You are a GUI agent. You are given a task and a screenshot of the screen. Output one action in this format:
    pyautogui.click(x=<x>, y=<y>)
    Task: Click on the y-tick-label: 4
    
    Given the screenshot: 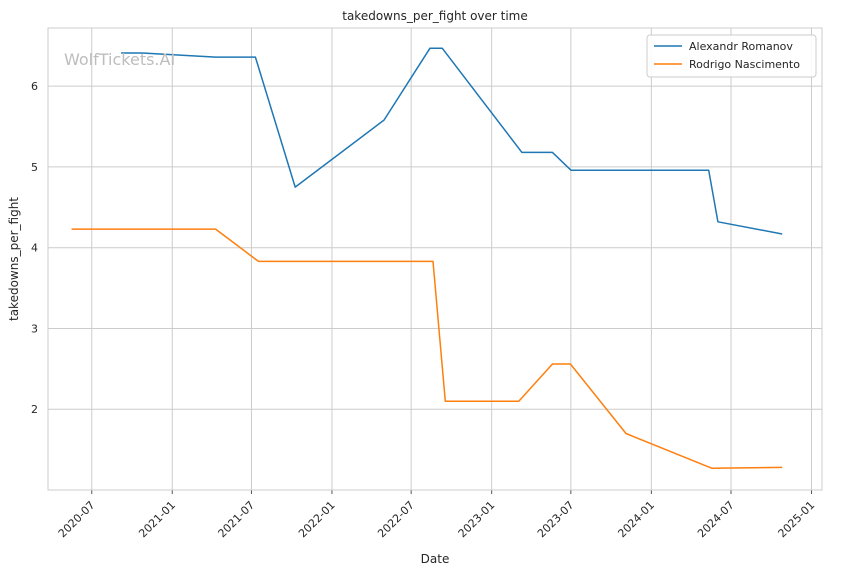 What is the action you would take?
    pyautogui.click(x=34, y=248)
    